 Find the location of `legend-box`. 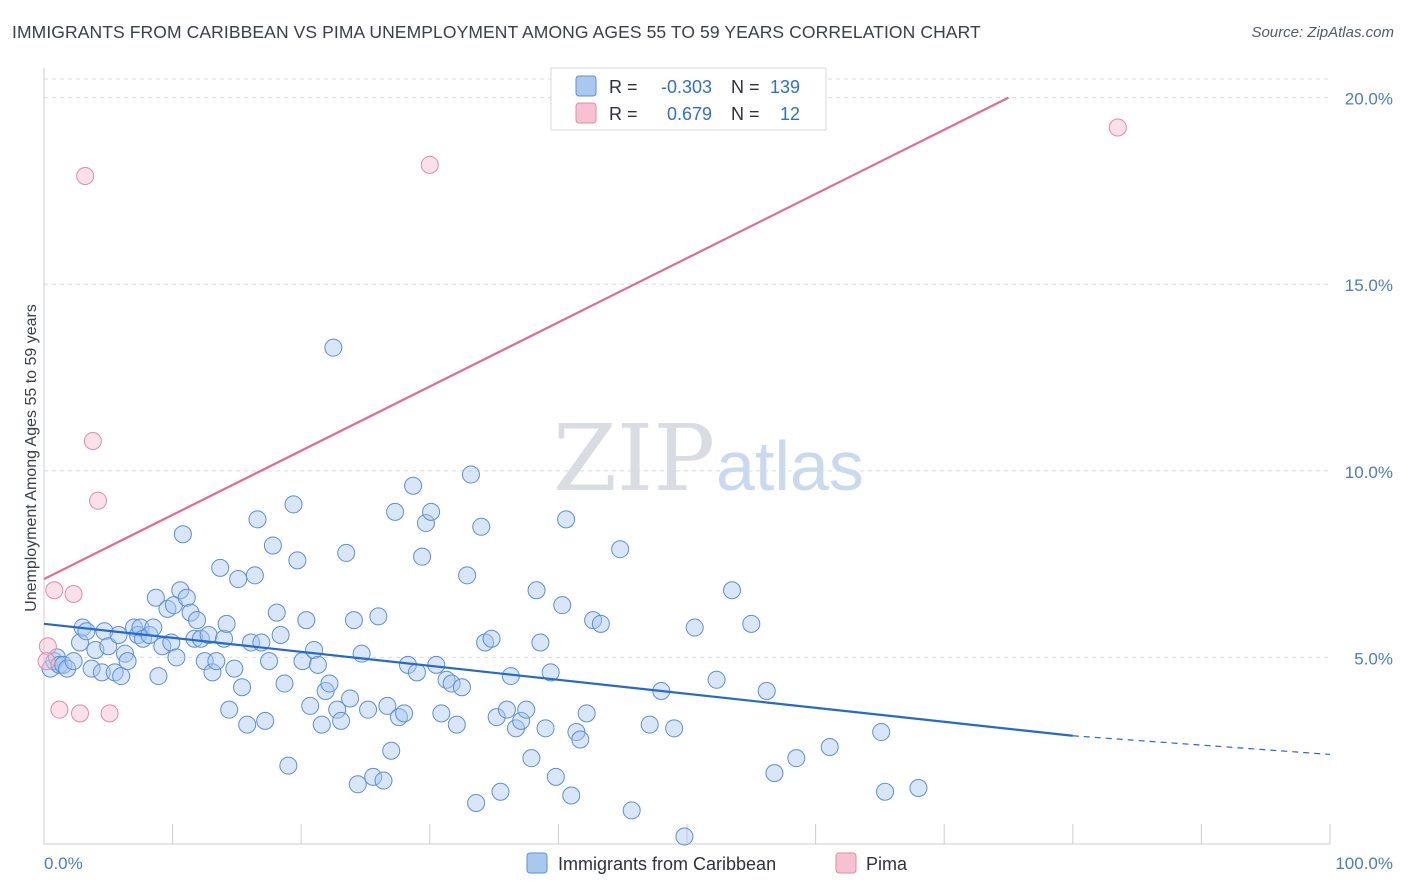

legend-box is located at coordinates (688, 99).